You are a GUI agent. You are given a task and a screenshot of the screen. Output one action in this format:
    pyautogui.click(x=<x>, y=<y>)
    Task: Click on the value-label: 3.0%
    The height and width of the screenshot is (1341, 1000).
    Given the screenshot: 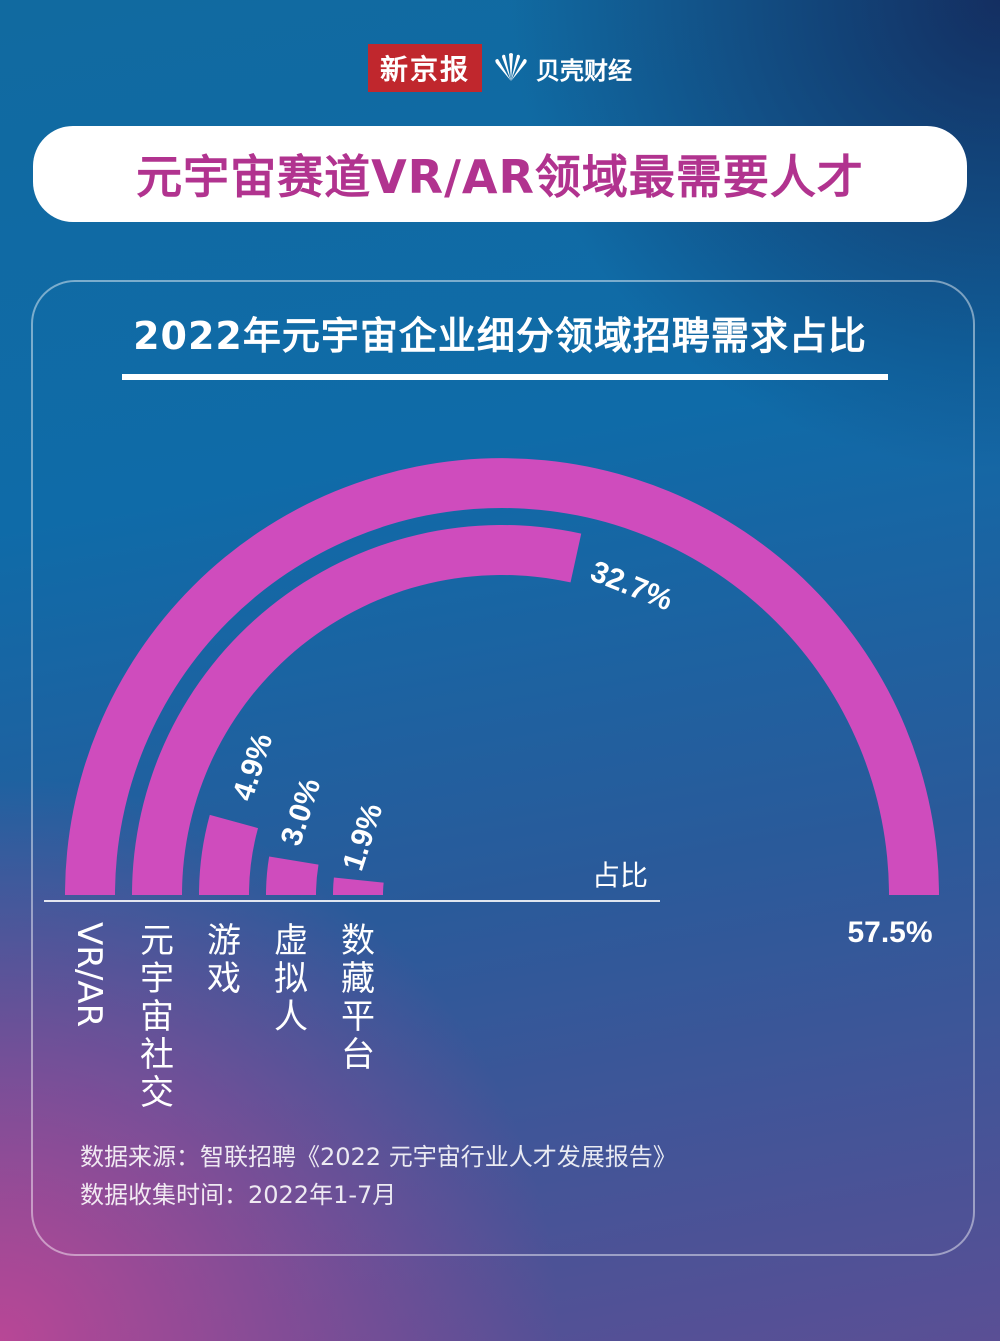 What is the action you would take?
    pyautogui.click(x=301, y=811)
    